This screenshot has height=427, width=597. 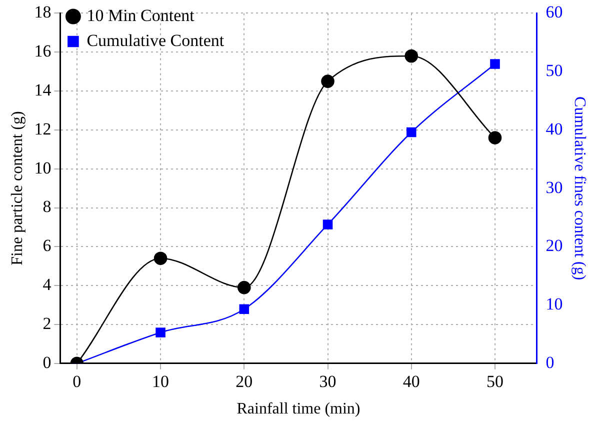 I want to click on x-tick-label: 50, so click(x=495, y=382).